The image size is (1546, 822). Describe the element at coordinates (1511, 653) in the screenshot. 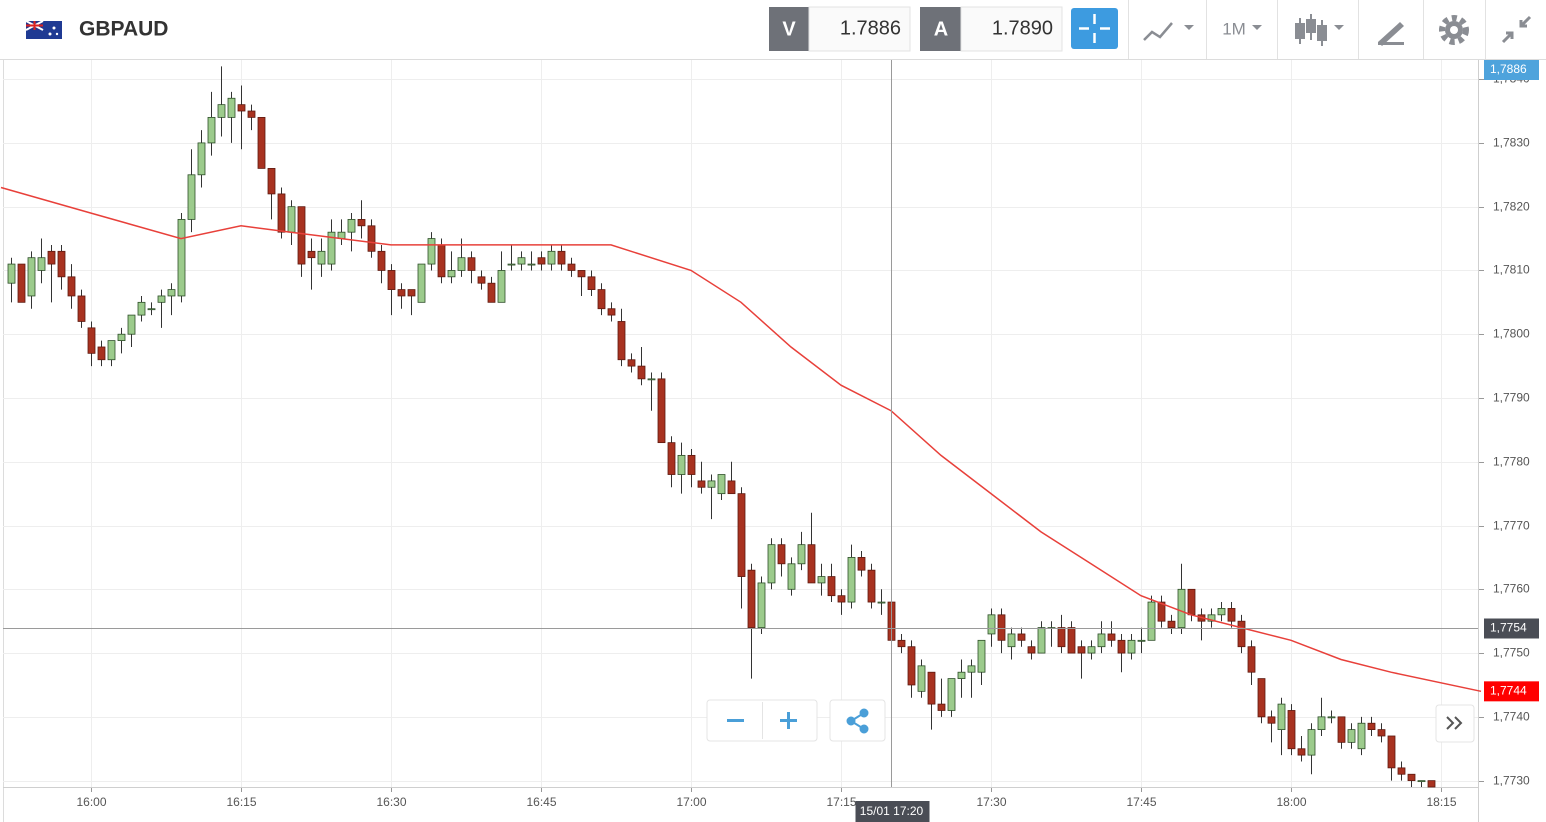

I see `y-tick-label: 1,7750` at that location.